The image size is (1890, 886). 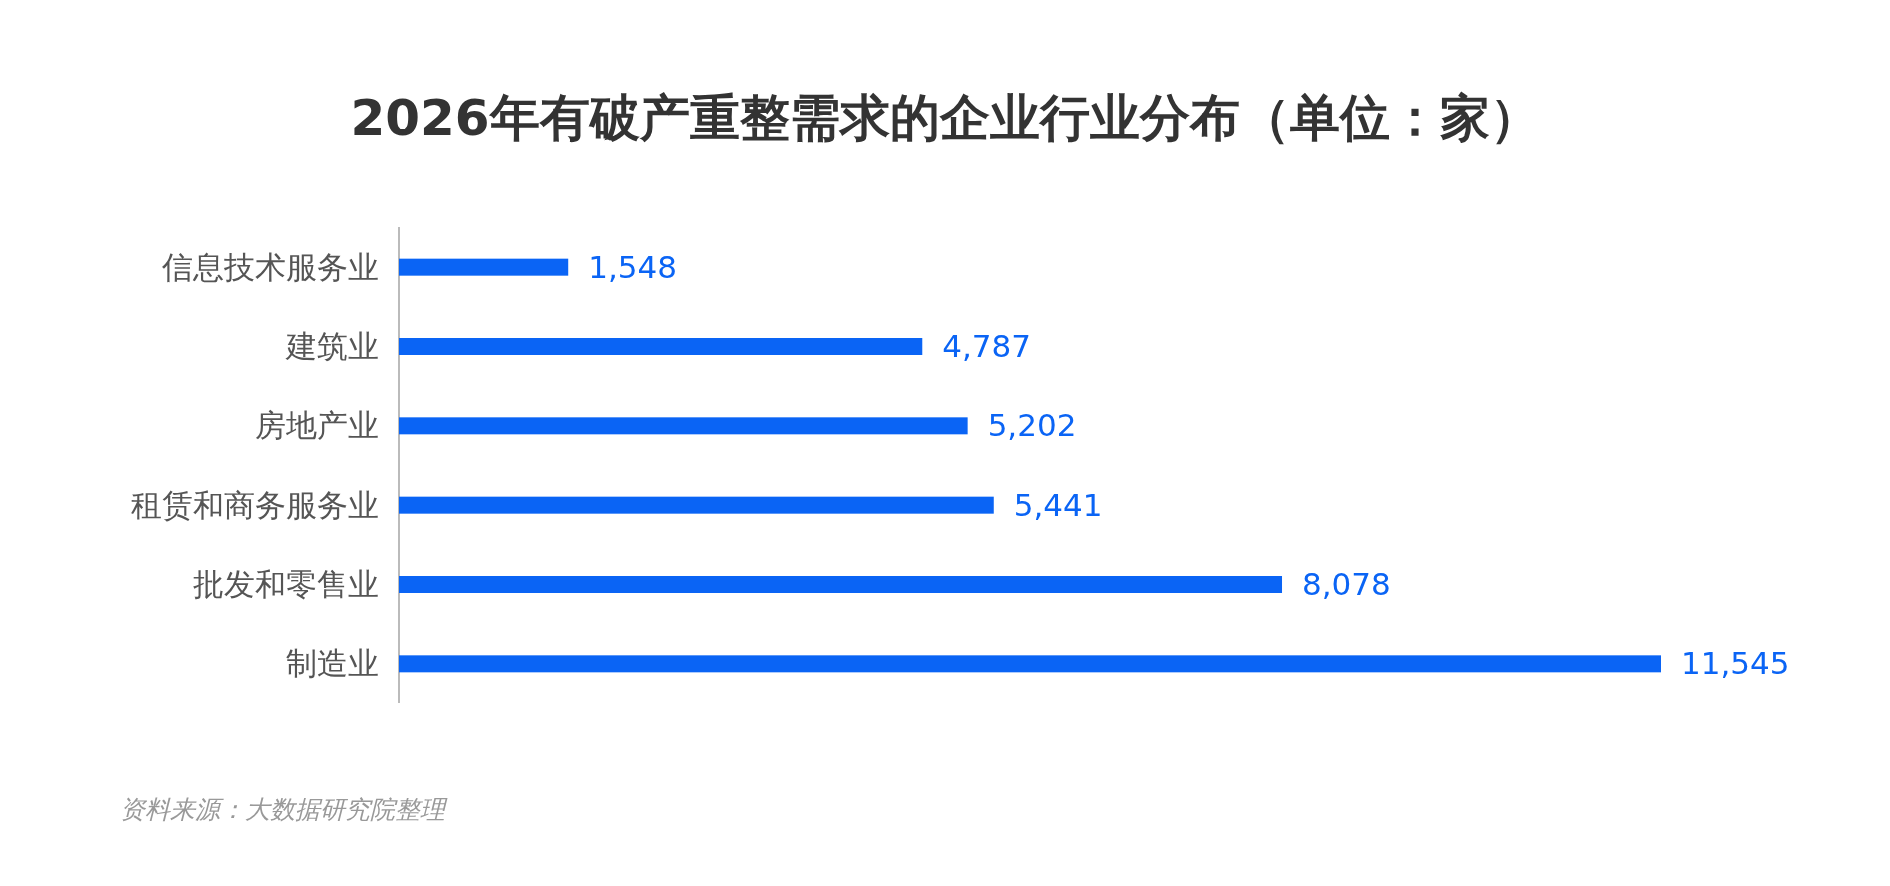 What do you see at coordinates (945, 118) in the screenshot?
I see `chart-title: 2026年有破产重整需求的企业行业分布（单位：家）` at bounding box center [945, 118].